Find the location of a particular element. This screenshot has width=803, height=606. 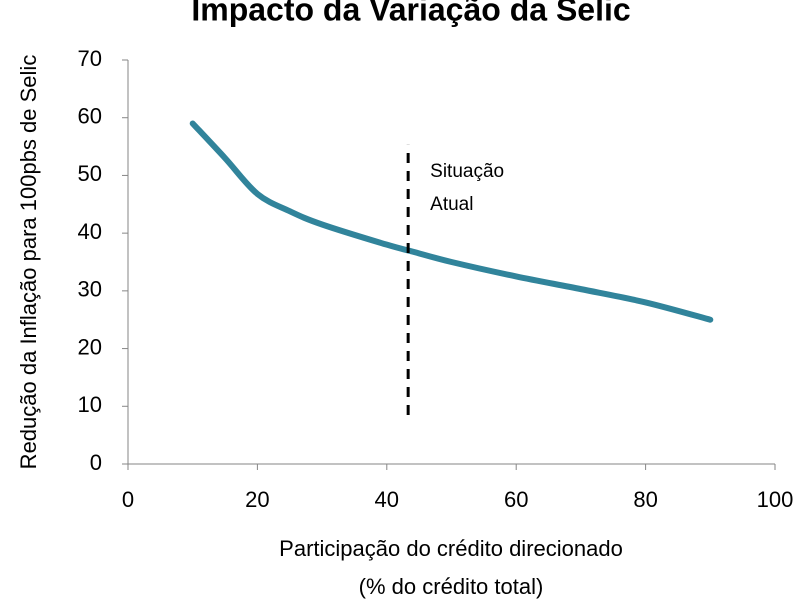

y-tick-label: 50 is located at coordinates (90, 173).